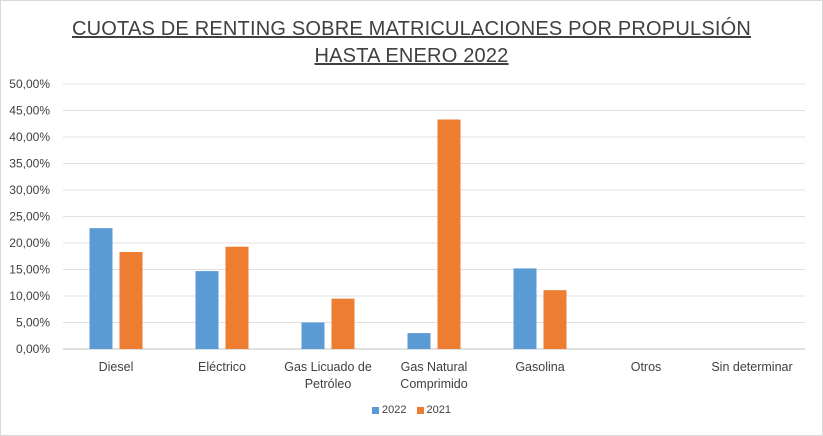 This screenshot has height=436, width=823. I want to click on x-category-label: Gasolina, so click(539, 367).